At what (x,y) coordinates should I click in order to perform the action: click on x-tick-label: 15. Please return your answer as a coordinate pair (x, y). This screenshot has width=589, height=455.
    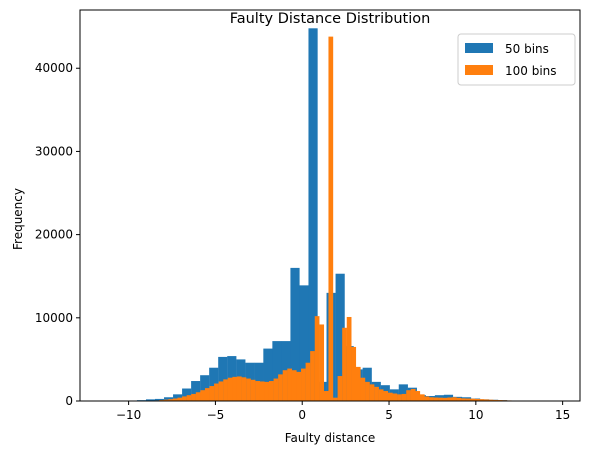
    Looking at the image, I should click on (562, 415).